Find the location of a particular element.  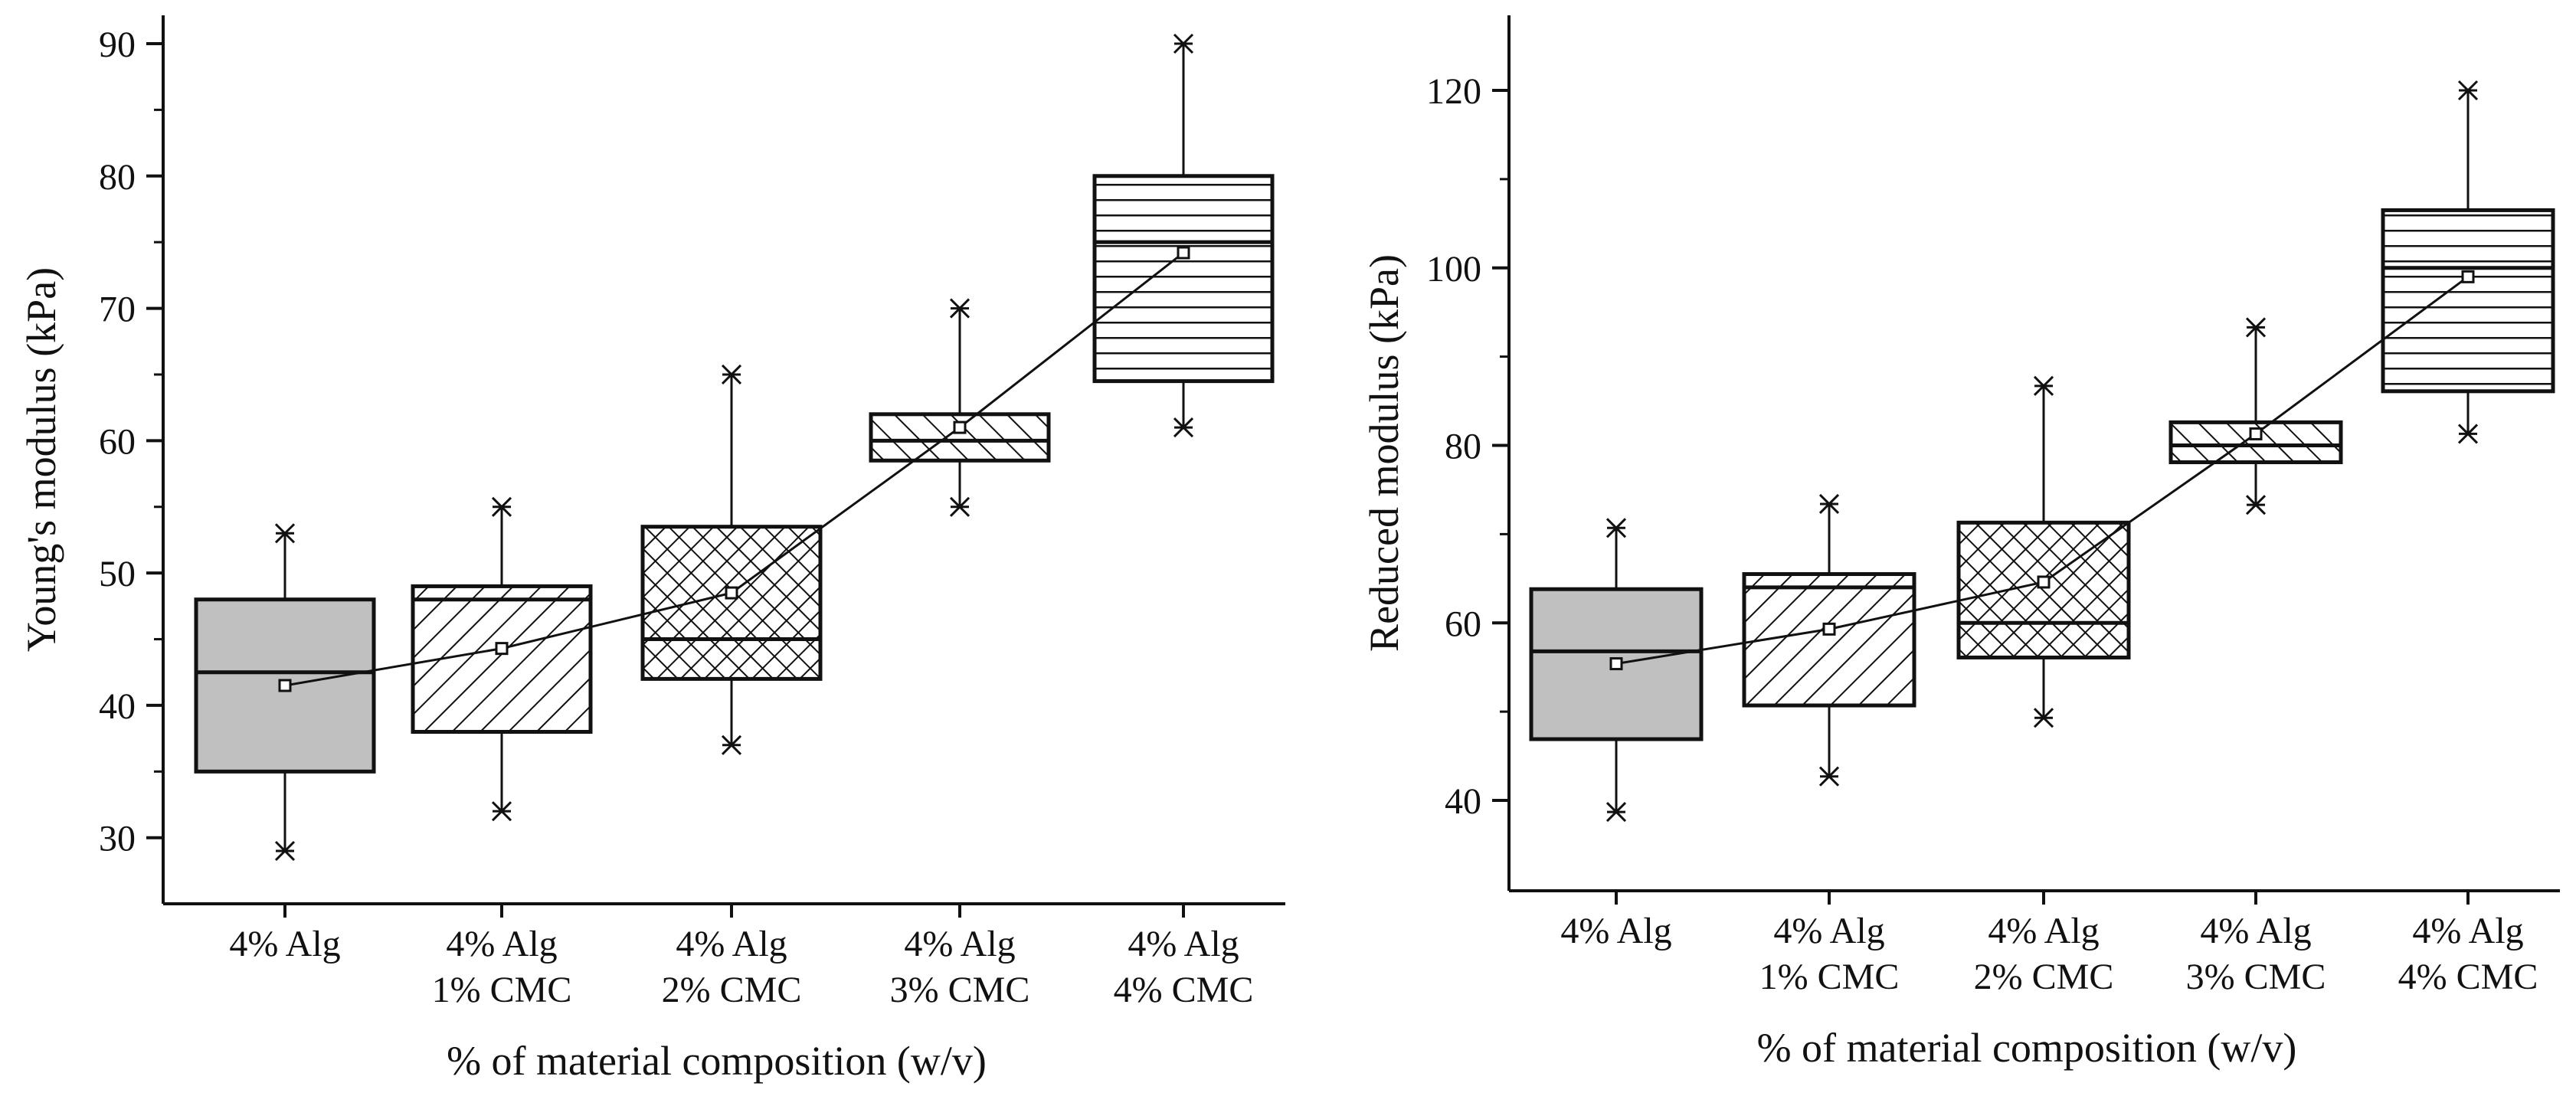

y-tick-label: 90 is located at coordinates (117, 45).